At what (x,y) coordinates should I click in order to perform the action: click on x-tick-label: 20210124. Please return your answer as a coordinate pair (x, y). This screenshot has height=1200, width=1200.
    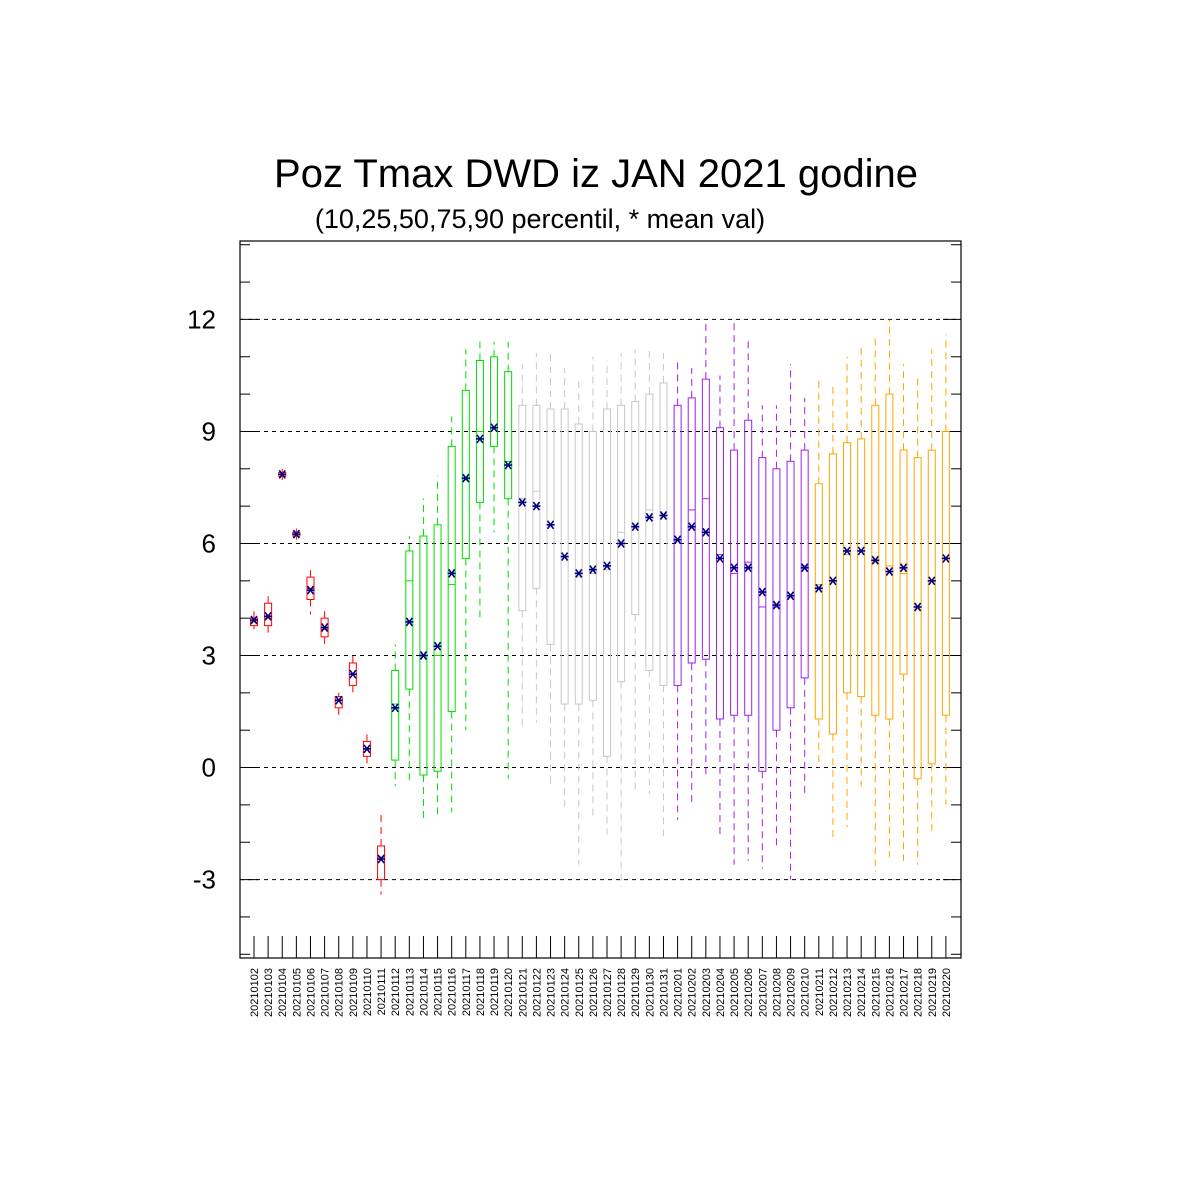
    Looking at the image, I should click on (566, 992).